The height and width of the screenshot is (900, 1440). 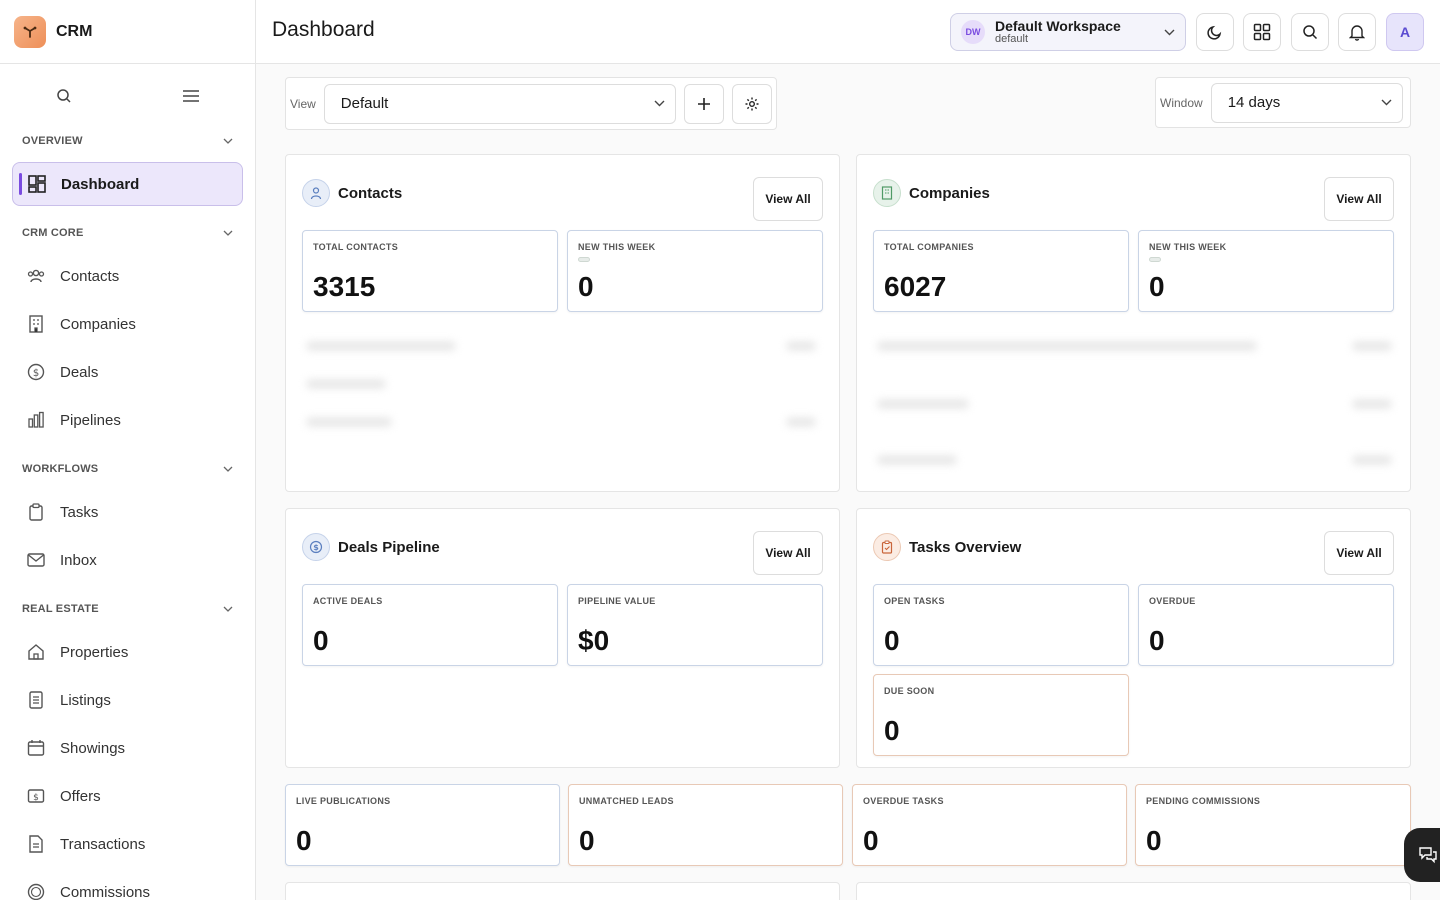 I want to click on notifications-button, so click(x=1357, y=32).